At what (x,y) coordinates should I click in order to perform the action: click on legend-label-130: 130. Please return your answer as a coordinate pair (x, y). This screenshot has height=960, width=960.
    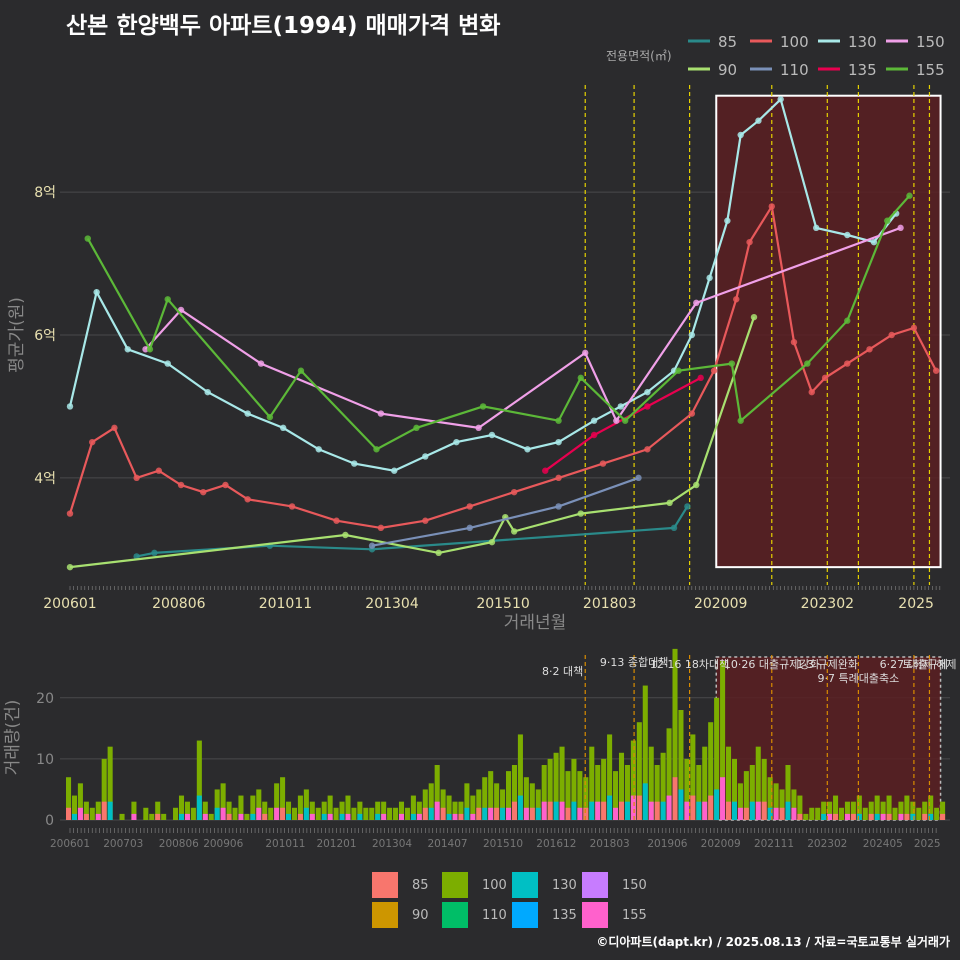
    Looking at the image, I should click on (862, 42).